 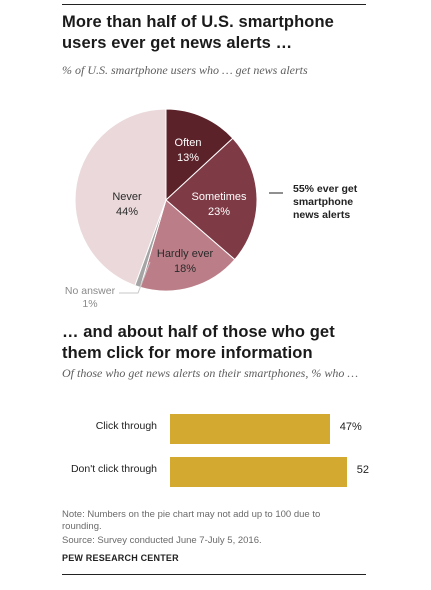 I want to click on pie-label-never: Never 44%, so click(x=127, y=205).